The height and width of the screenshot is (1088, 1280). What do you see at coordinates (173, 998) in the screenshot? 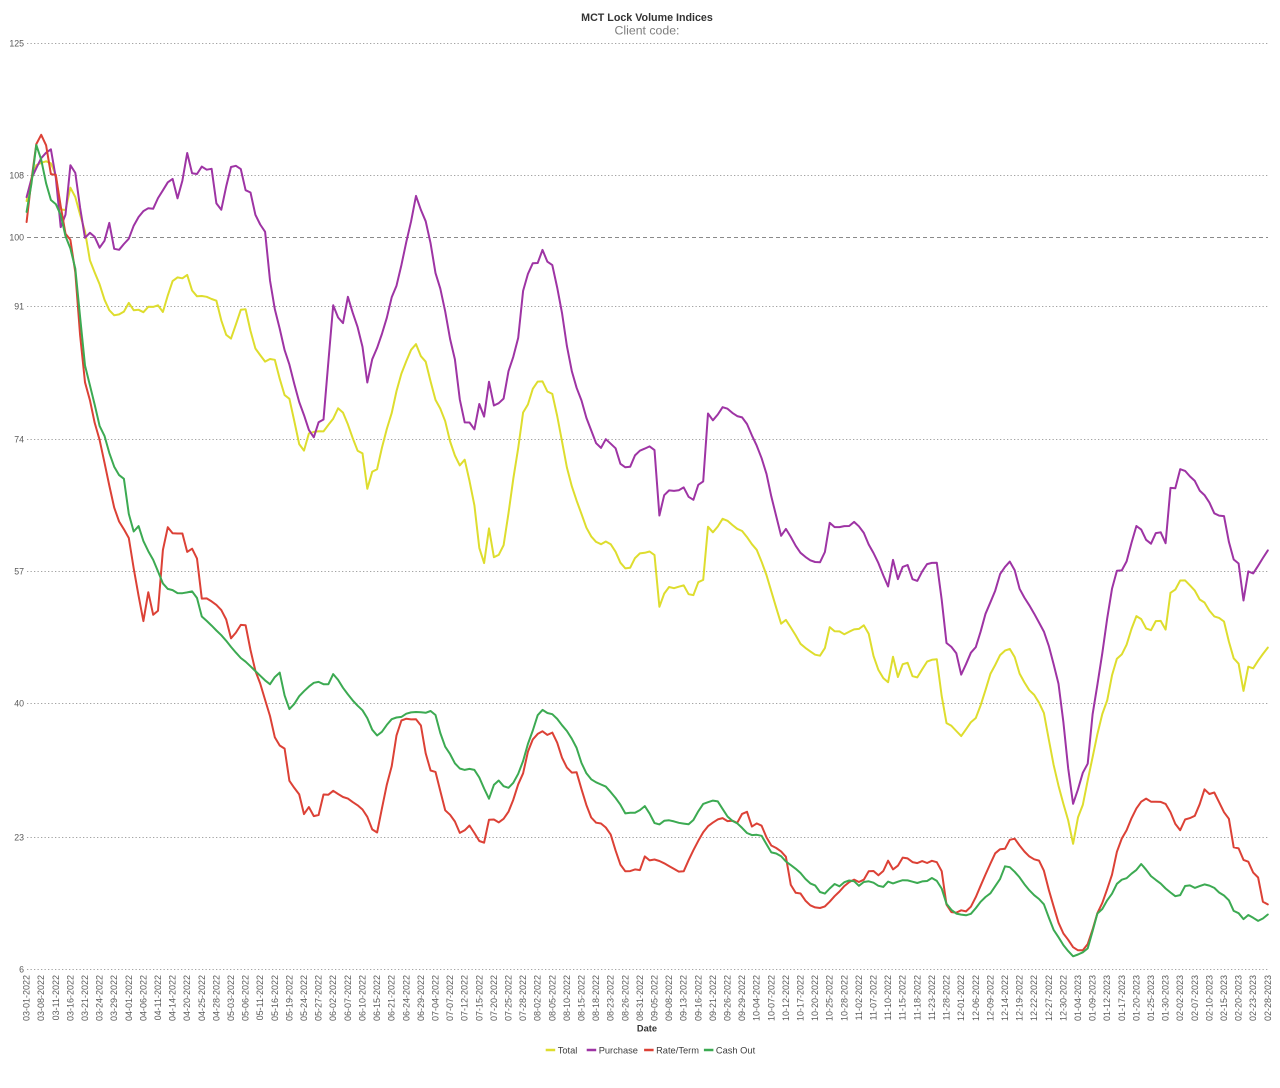
I see `svg-text: 04-14-2022` at bounding box center [173, 998].